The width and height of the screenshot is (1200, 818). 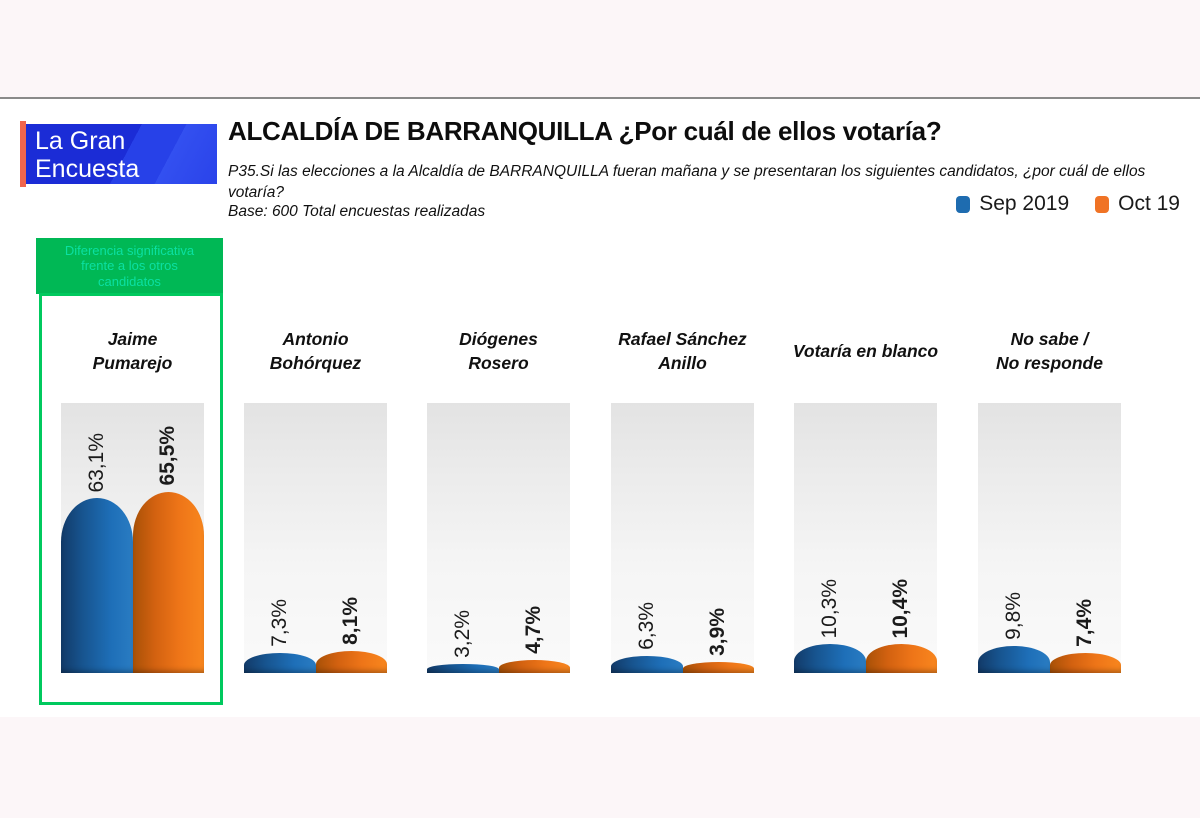 I want to click on chart-column: 10,3% 10,4%, so click(x=865, y=538).